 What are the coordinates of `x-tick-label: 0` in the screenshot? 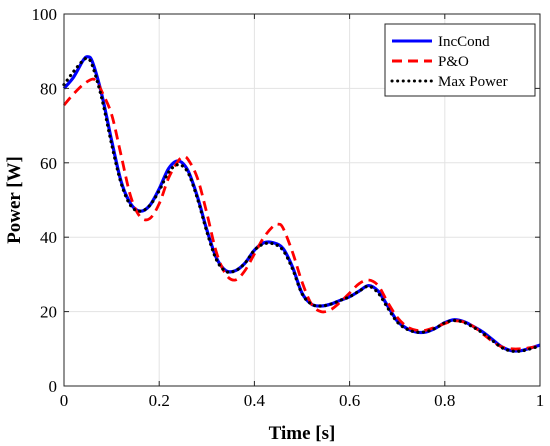 It's located at (64, 400).